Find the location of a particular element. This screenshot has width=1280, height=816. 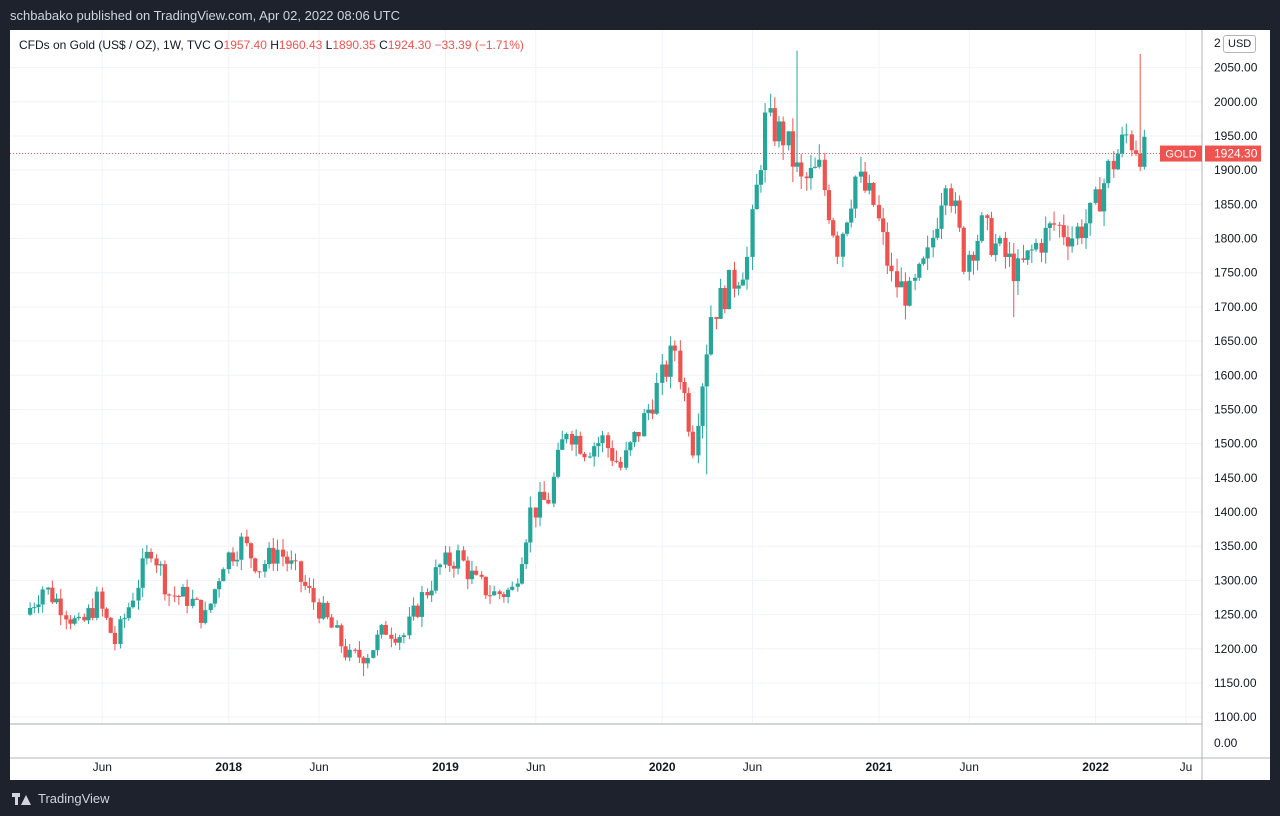

price-tick-label: 1650.00 is located at coordinates (1236, 341).